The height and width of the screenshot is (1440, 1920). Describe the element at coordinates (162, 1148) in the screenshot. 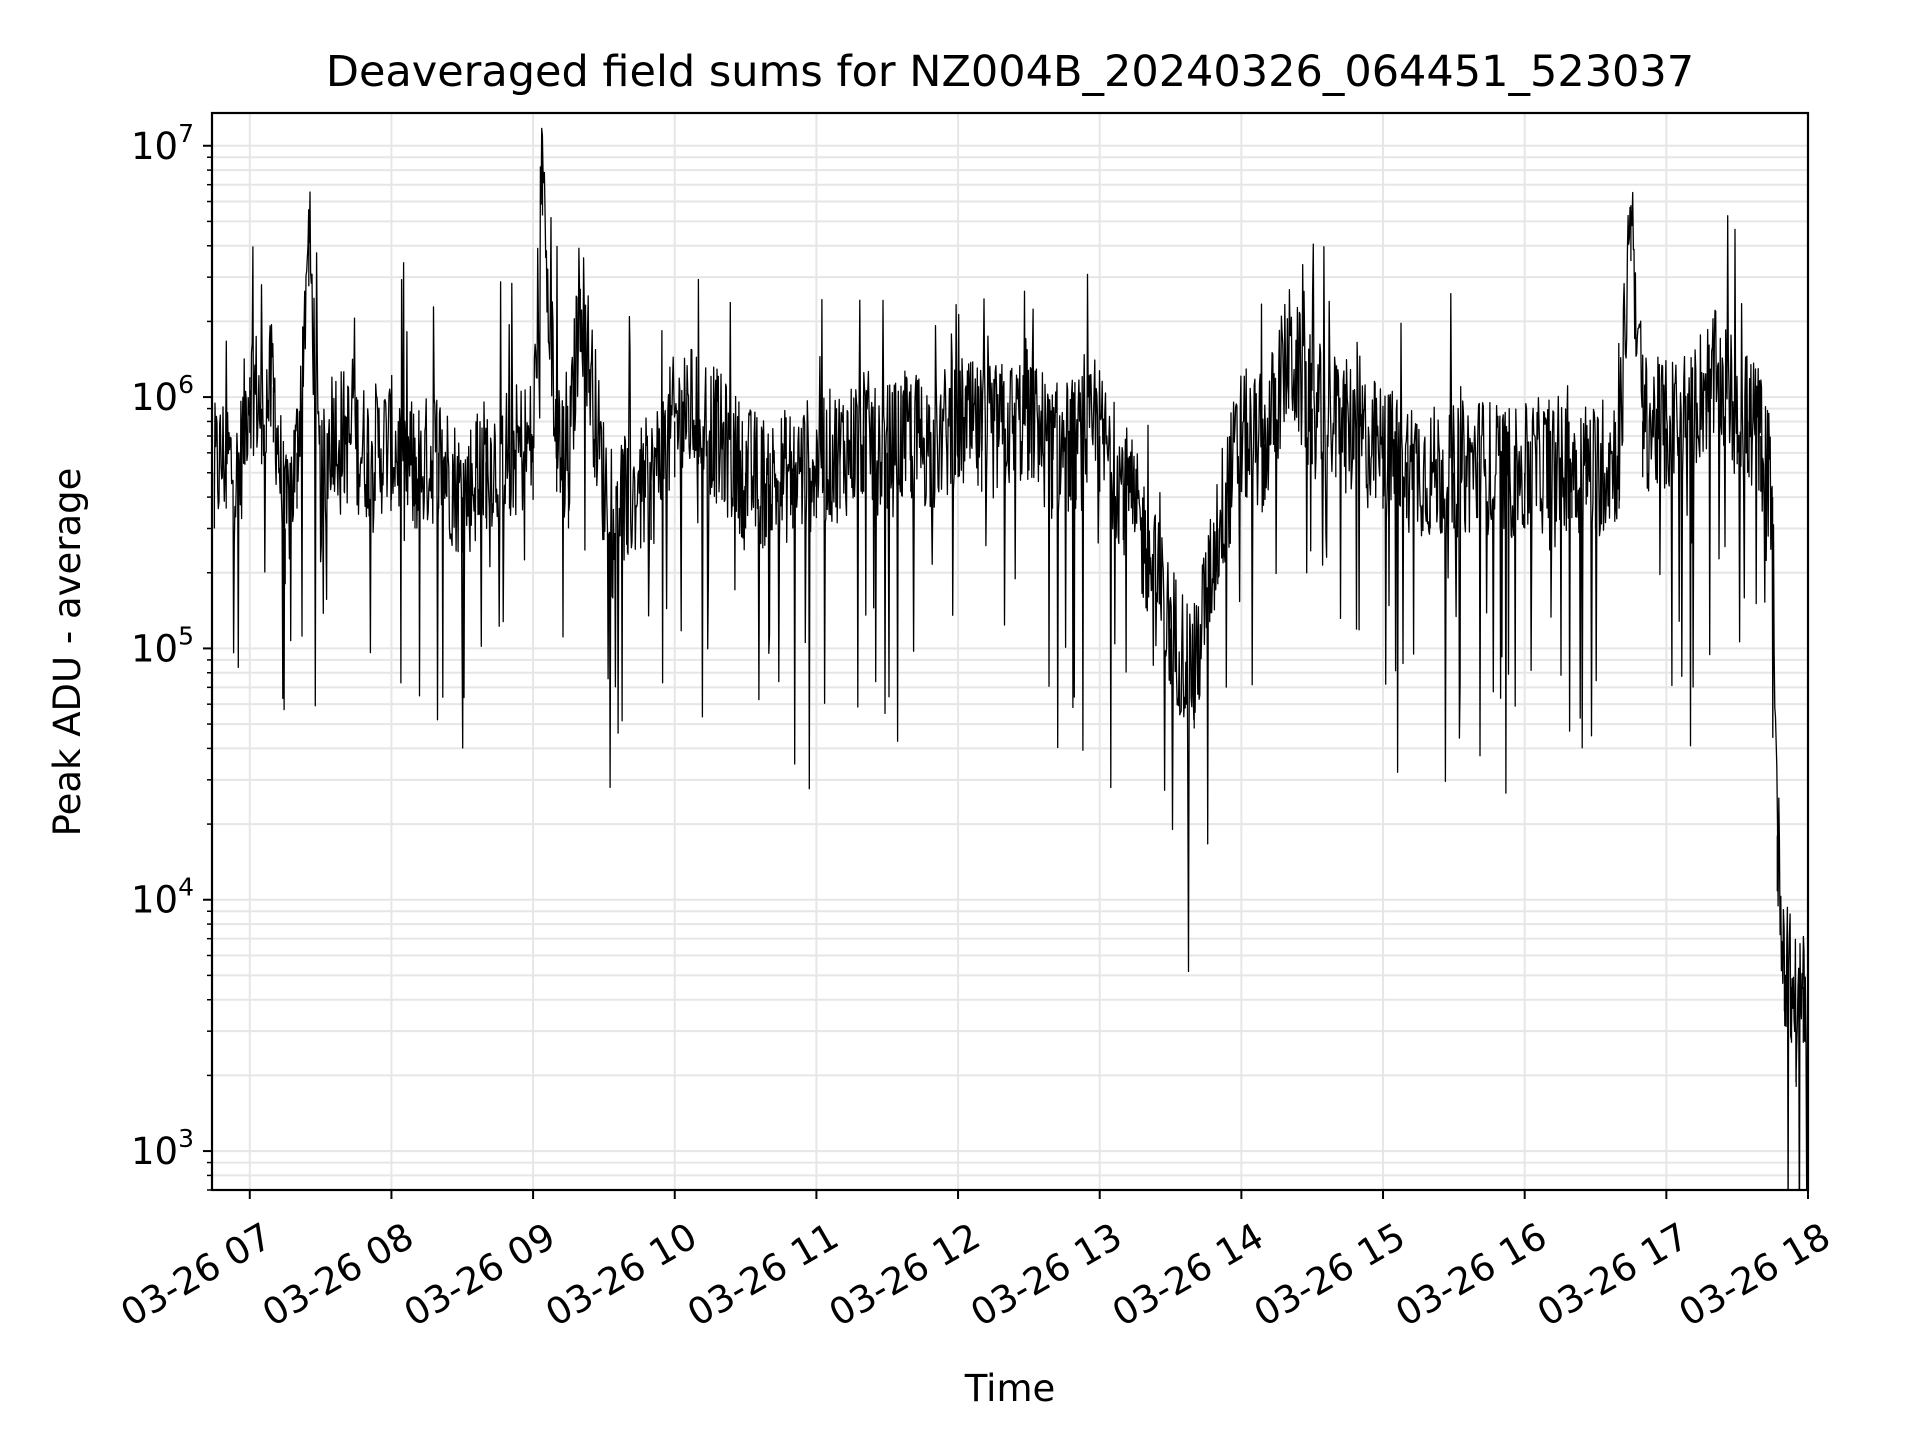

I see `y-tick-label: 10³` at that location.